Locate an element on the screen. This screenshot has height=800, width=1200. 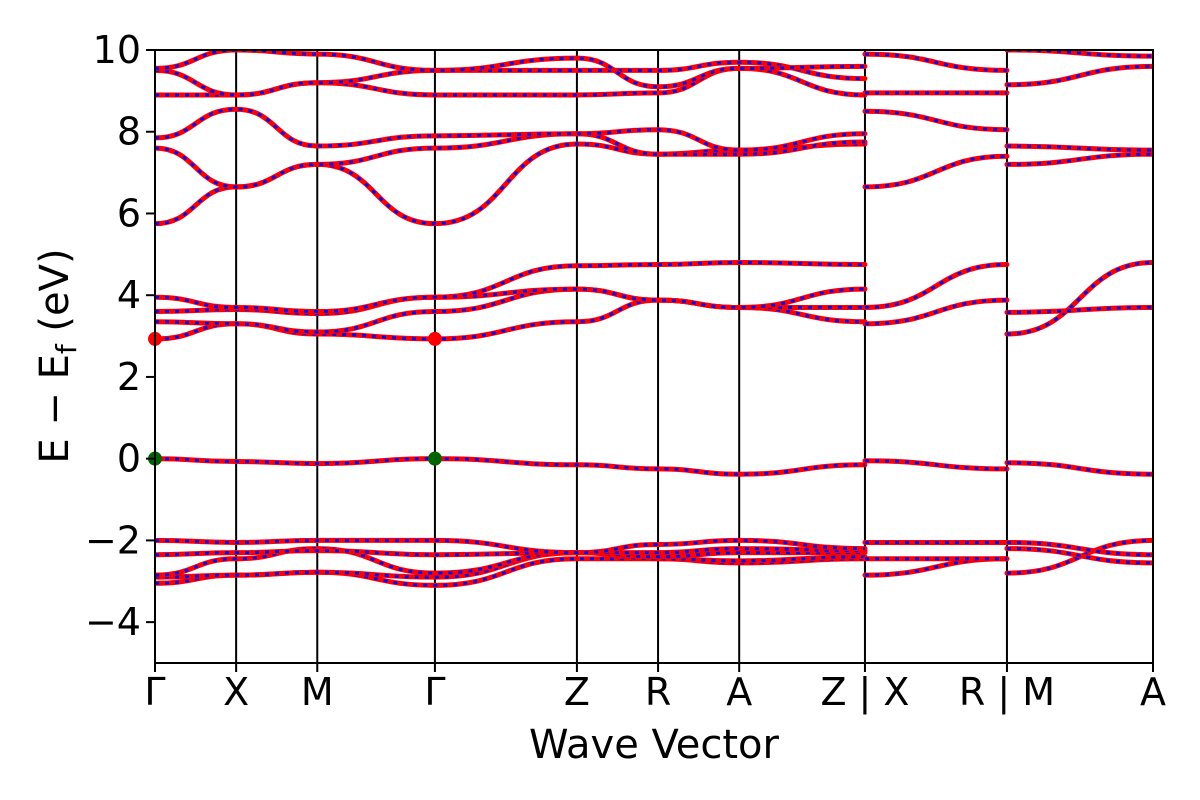
band-9-spin-up is located at coordinates (511, 287).